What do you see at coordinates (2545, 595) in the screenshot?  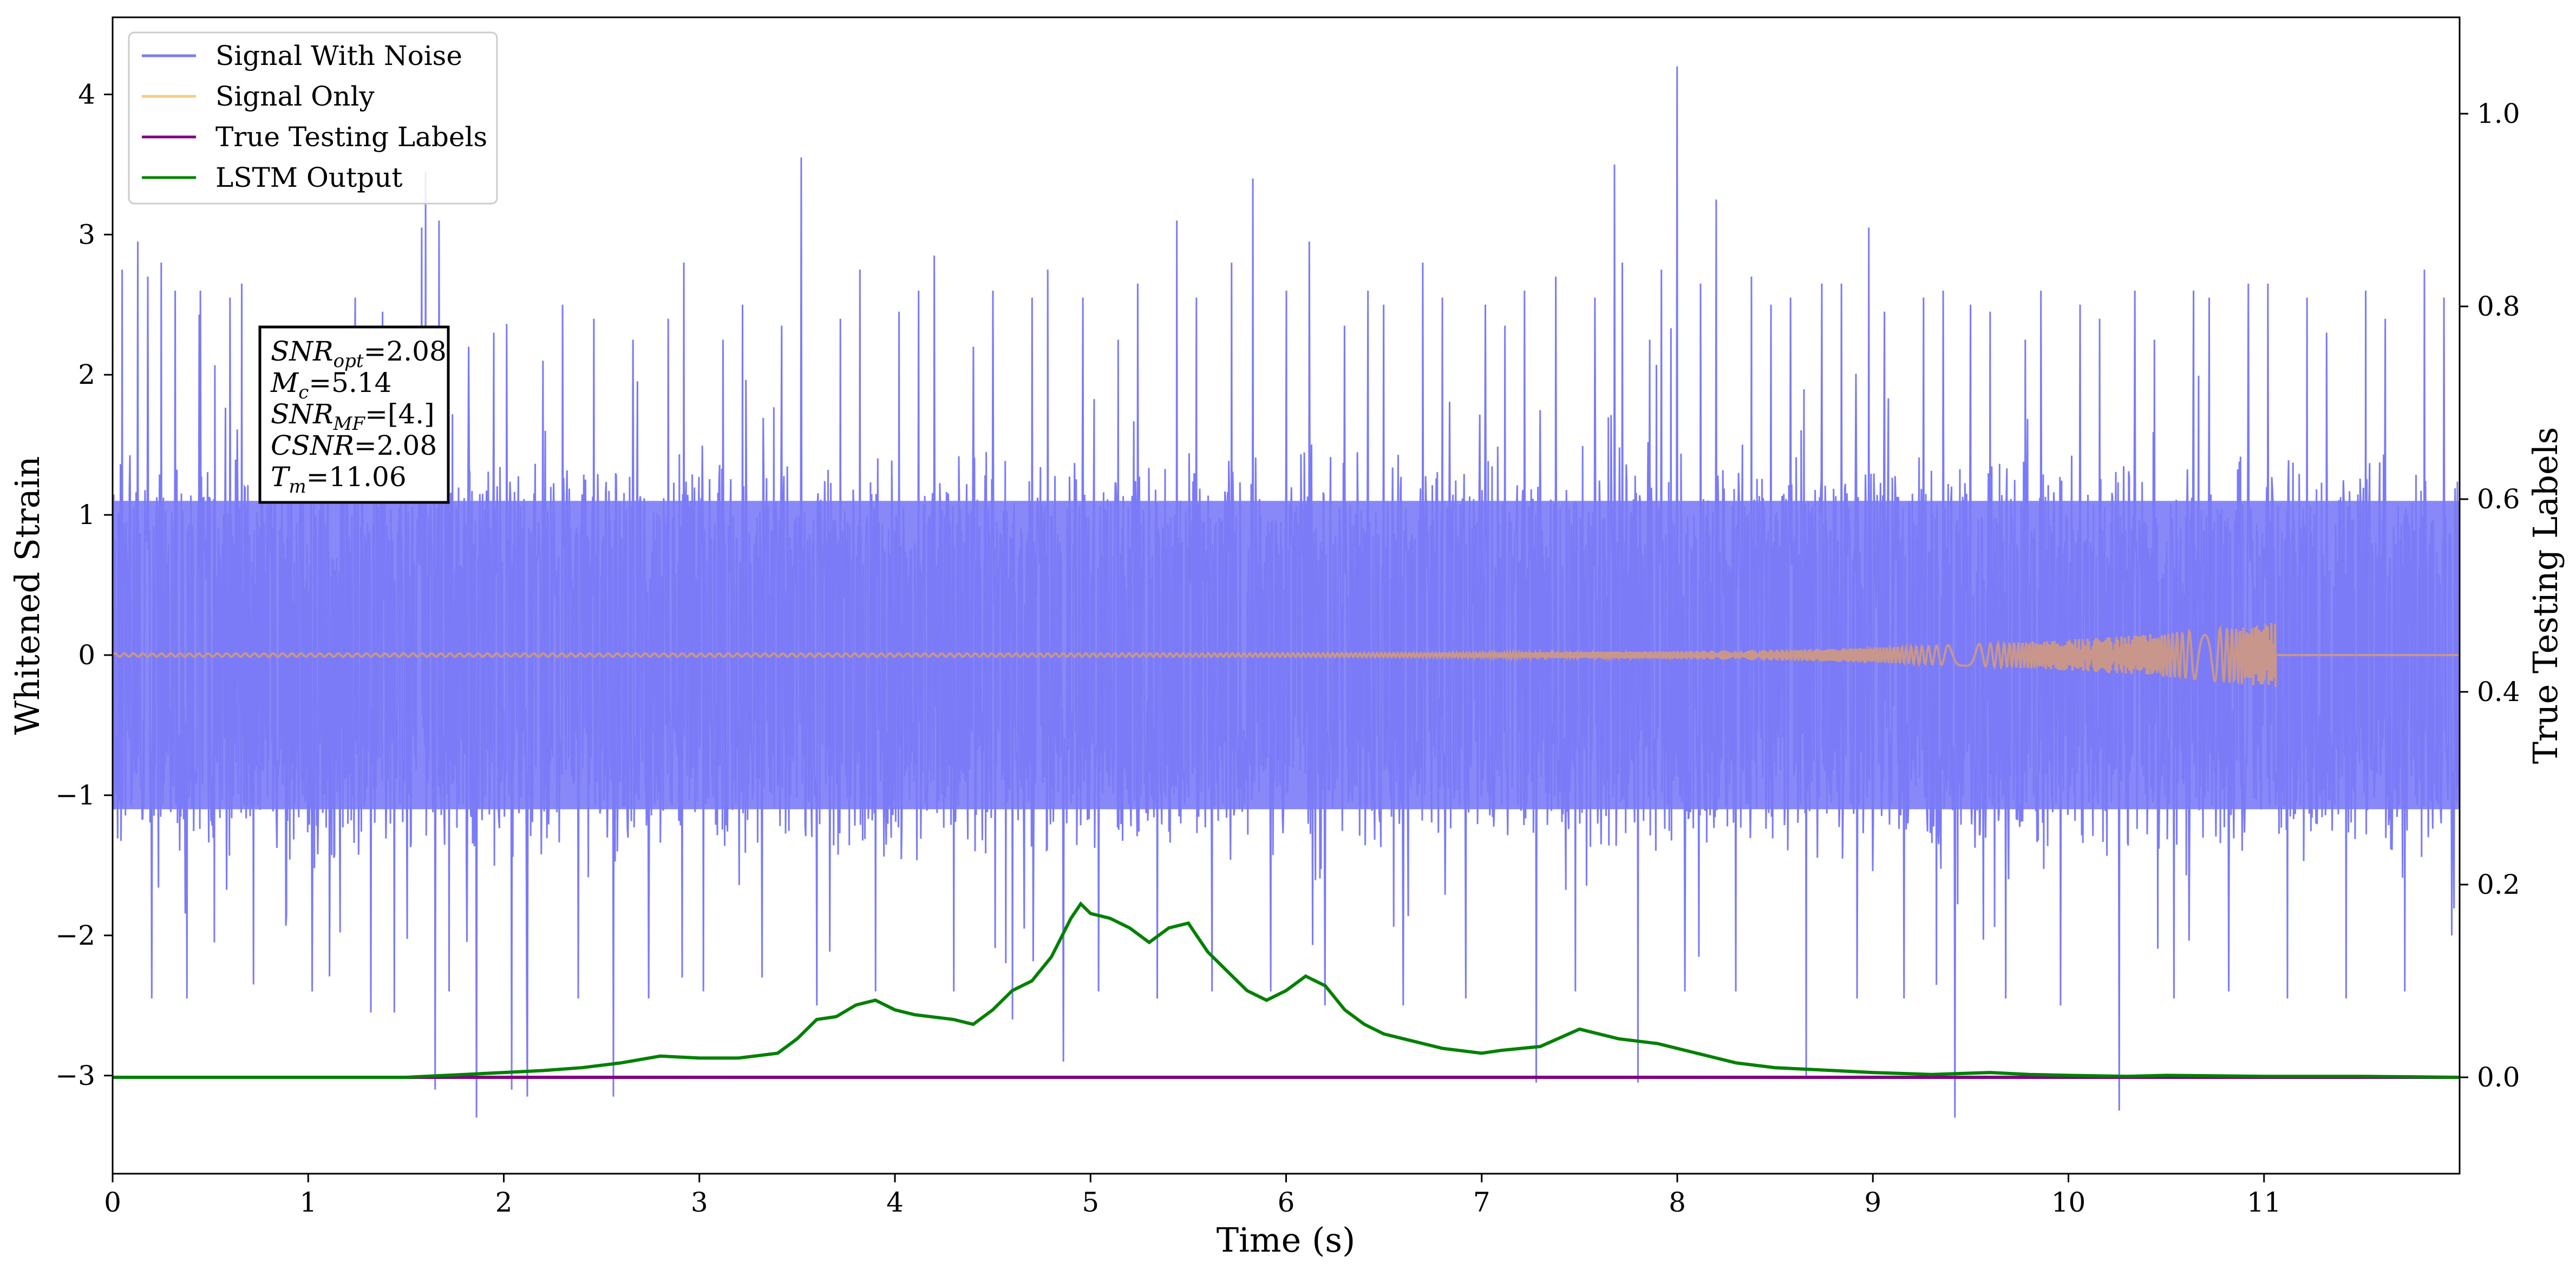 I see `y-axis-title-right: True Testing Labels` at bounding box center [2545, 595].